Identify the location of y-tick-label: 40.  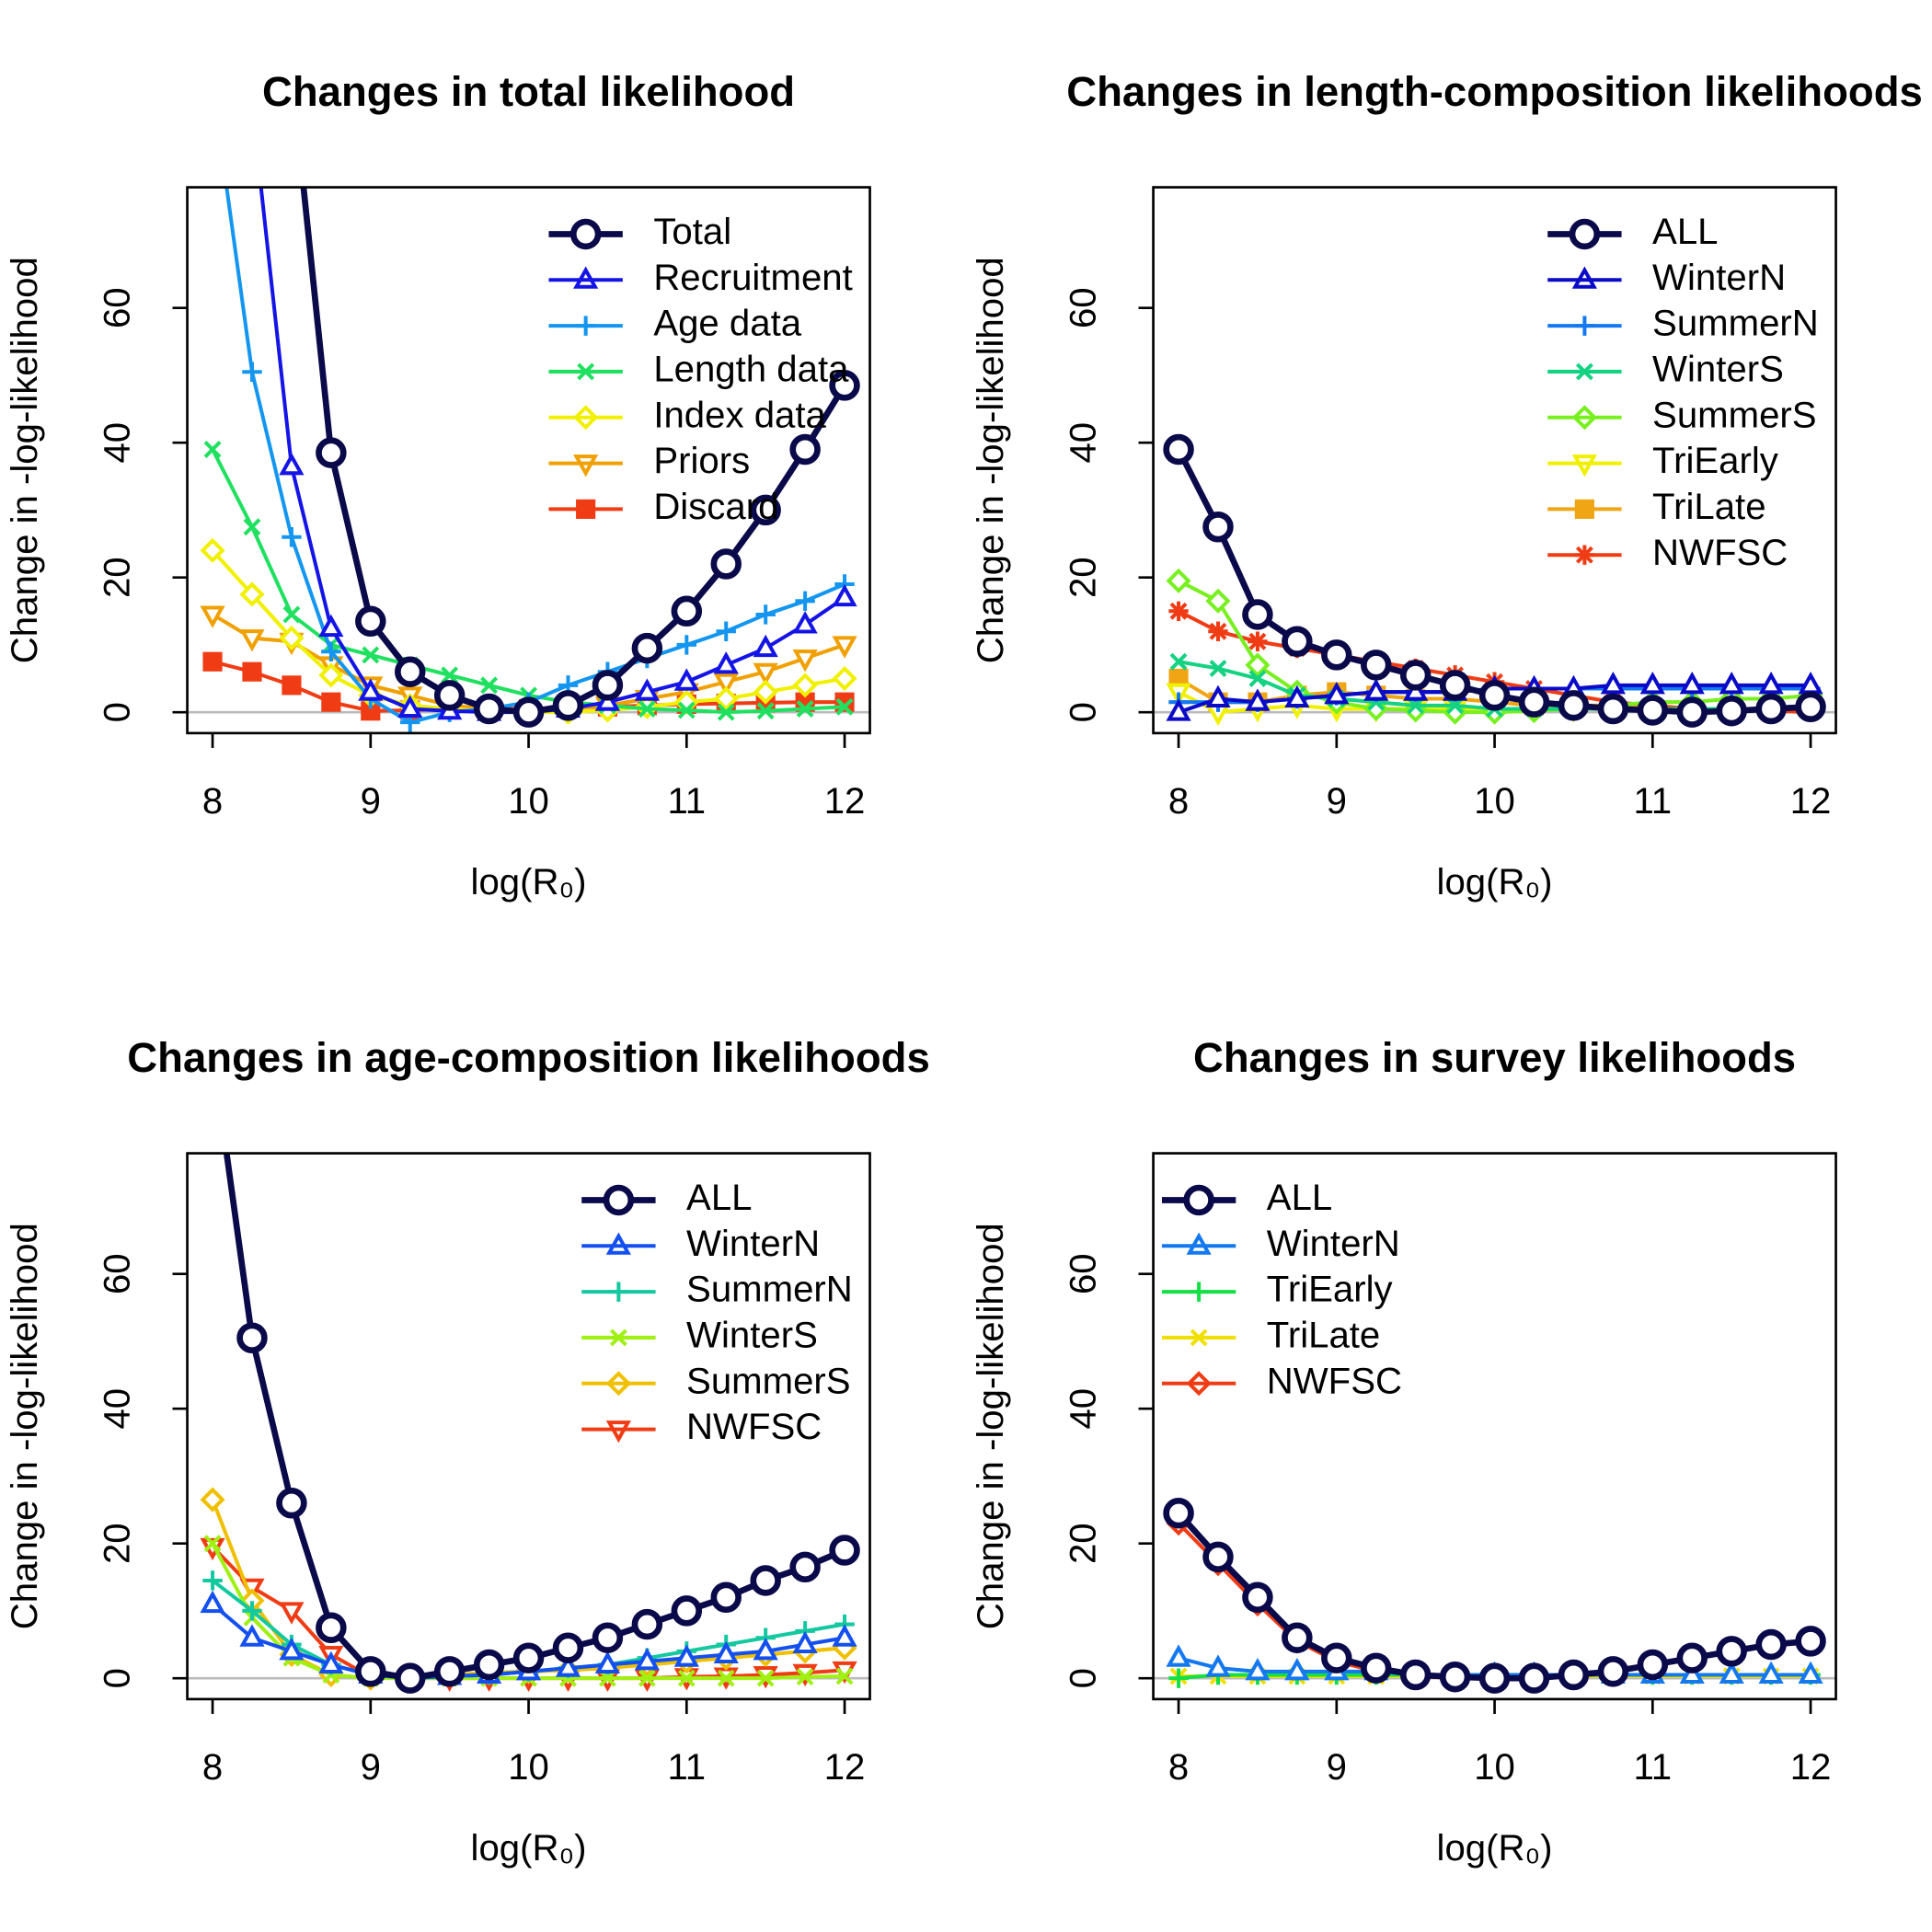
(1083, 1409).